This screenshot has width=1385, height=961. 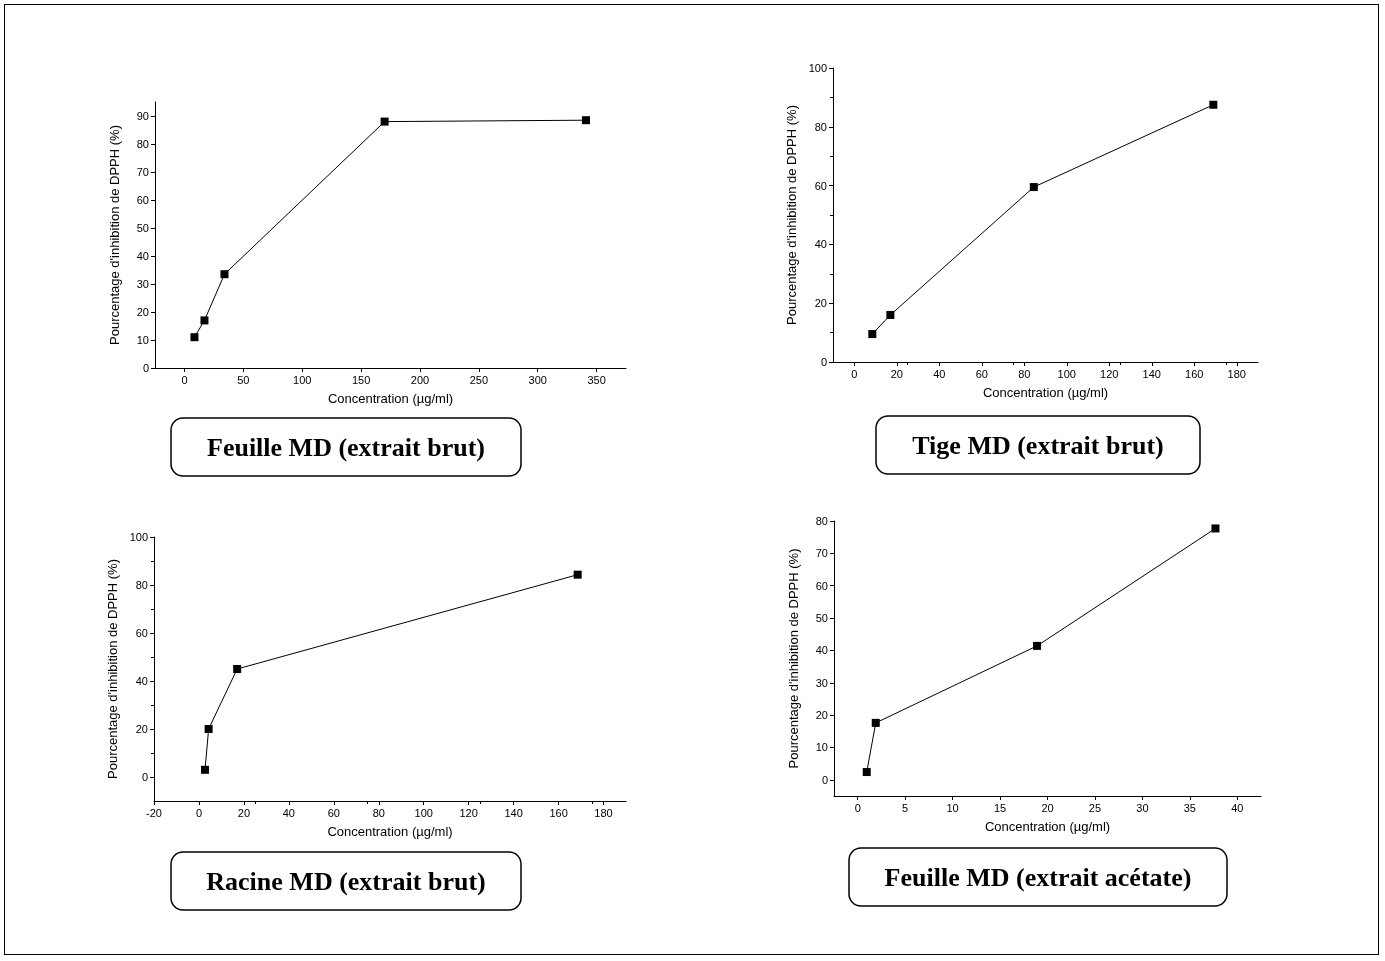 I want to click on x-tick-label: 250, so click(x=478, y=379).